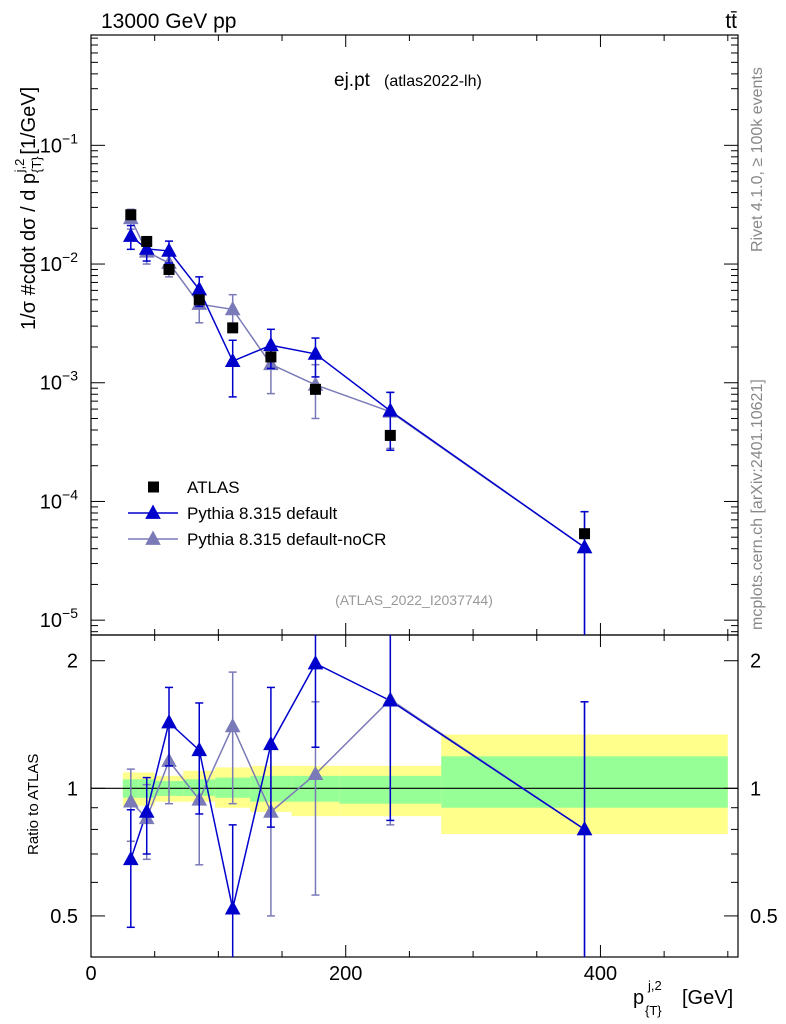  Describe the element at coordinates (70, 613) in the screenshot. I see `y-tick-label-exp: −5` at that location.